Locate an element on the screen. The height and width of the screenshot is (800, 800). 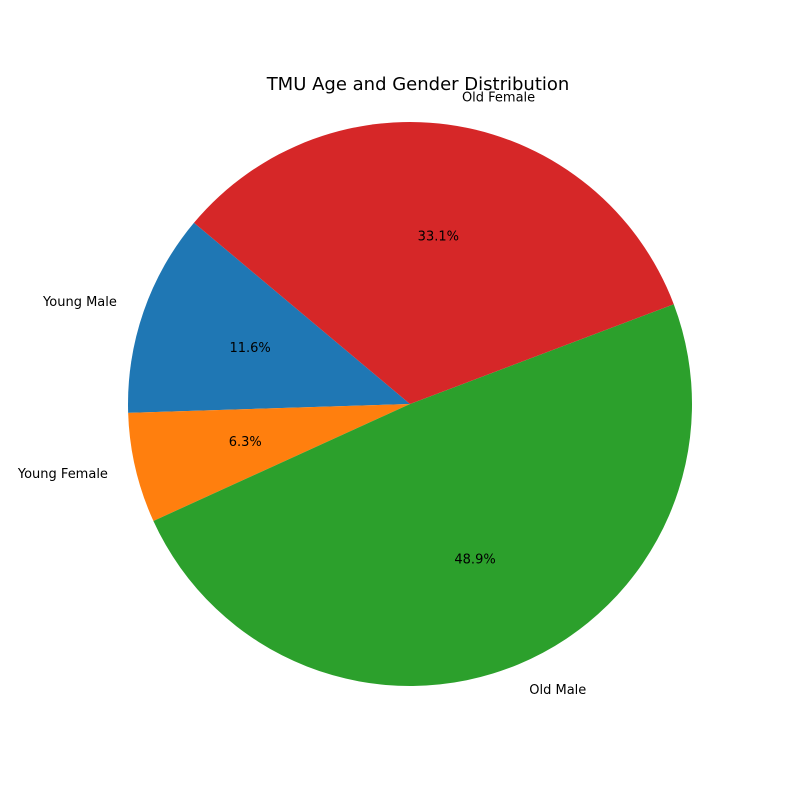
slice-percent-old-male: 48.9% is located at coordinates (474, 560).